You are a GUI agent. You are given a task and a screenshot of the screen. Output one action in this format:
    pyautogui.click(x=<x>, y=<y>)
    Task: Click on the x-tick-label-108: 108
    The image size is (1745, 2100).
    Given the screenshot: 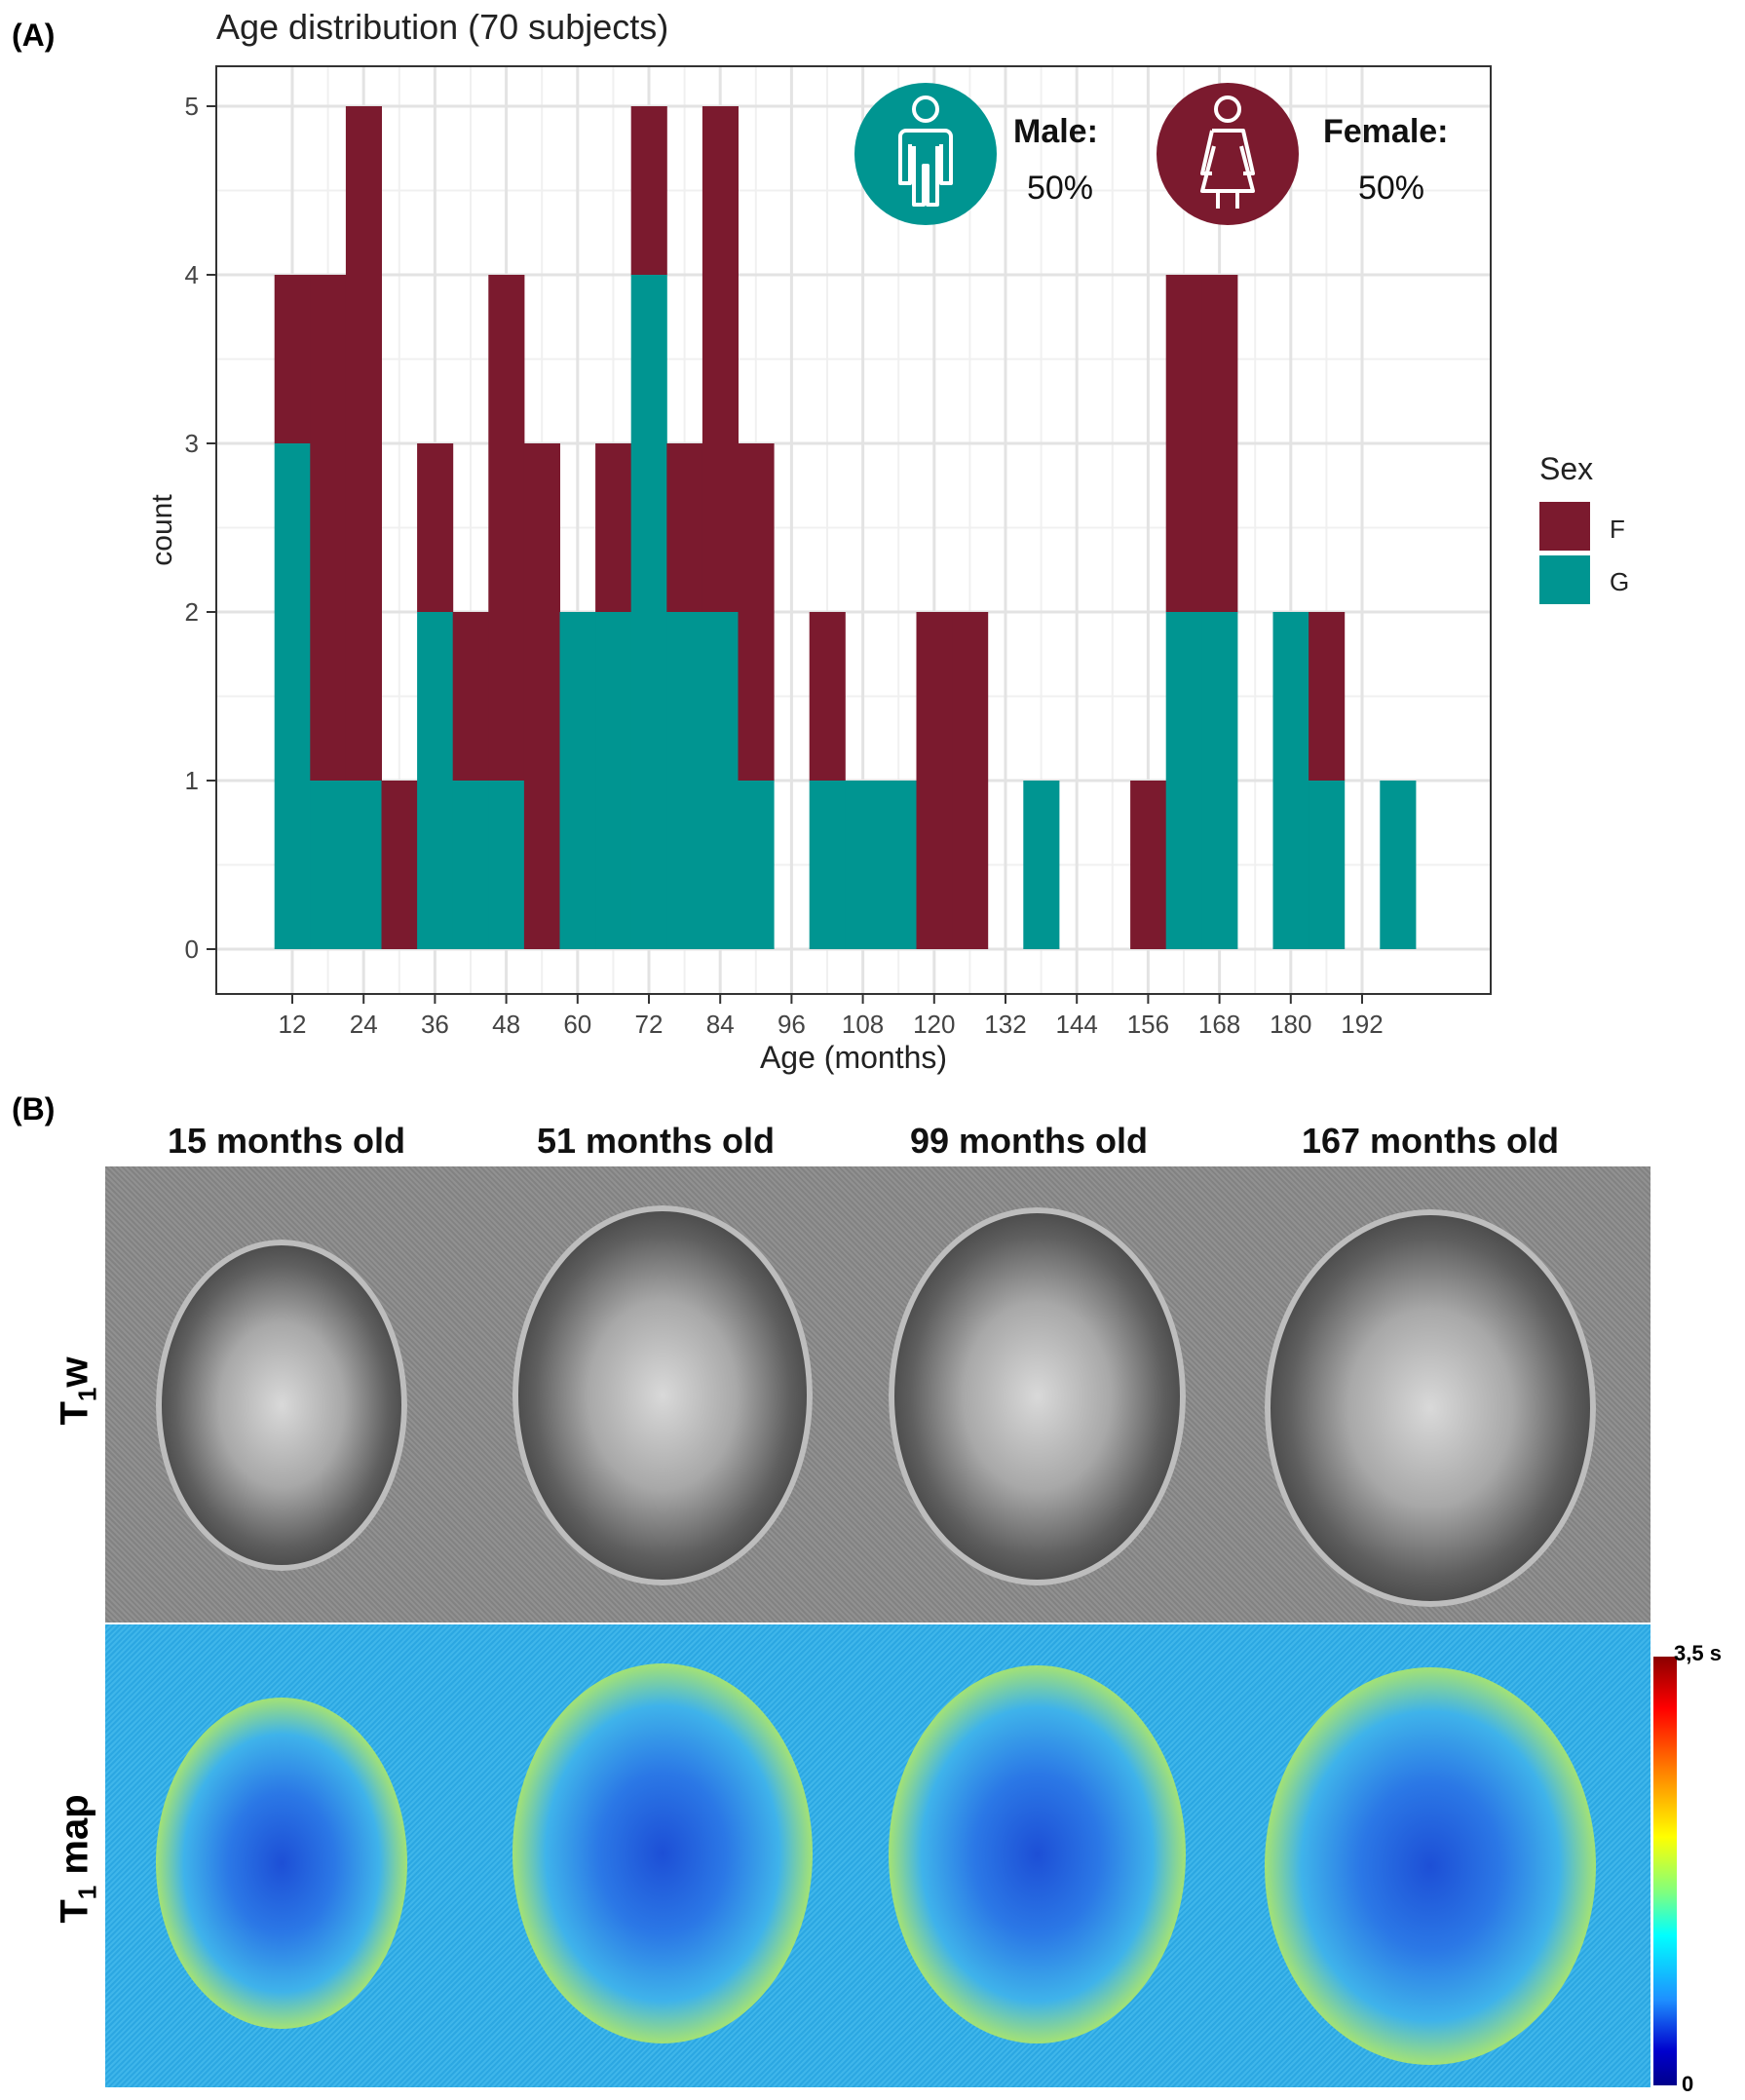 What is the action you would take?
    pyautogui.click(x=863, y=1024)
    